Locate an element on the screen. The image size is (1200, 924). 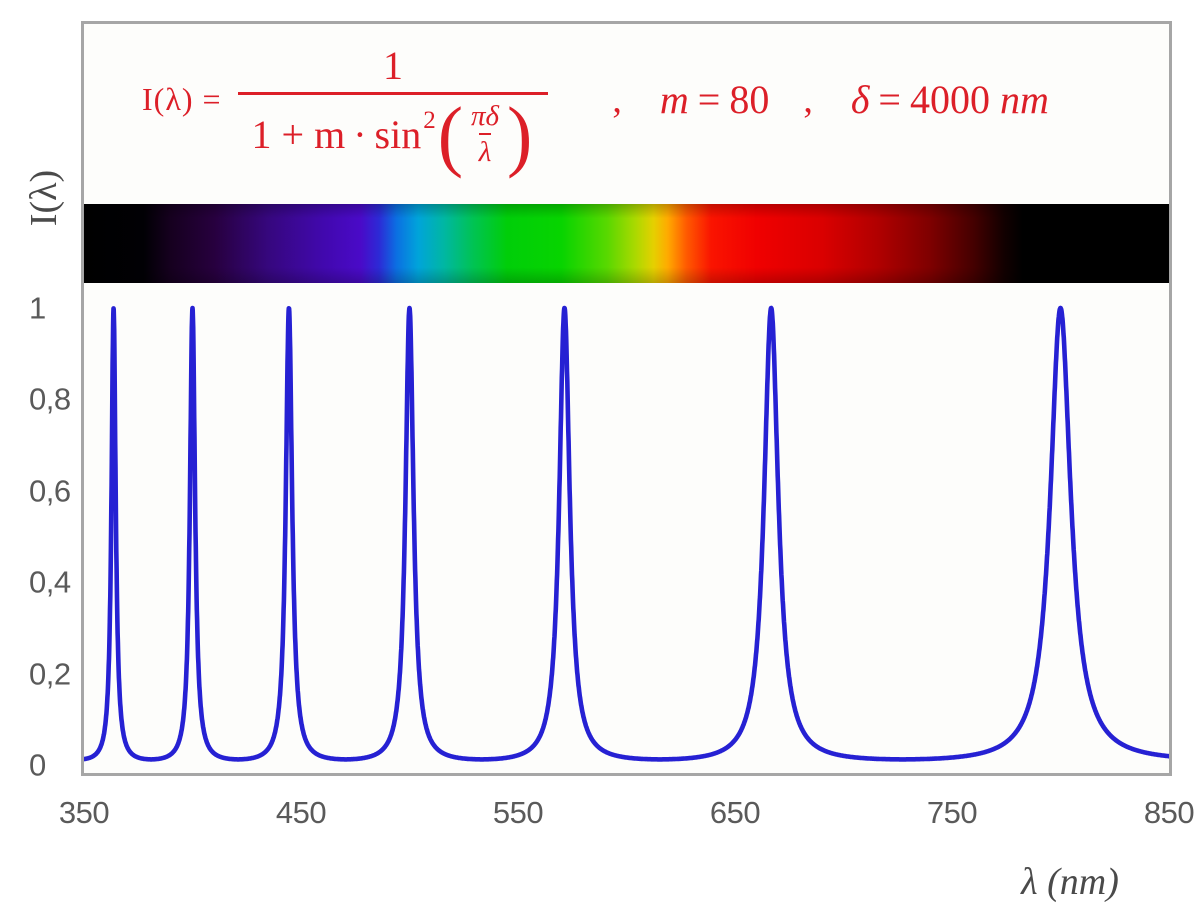
x-tick-label: 350 is located at coordinates (84, 812).